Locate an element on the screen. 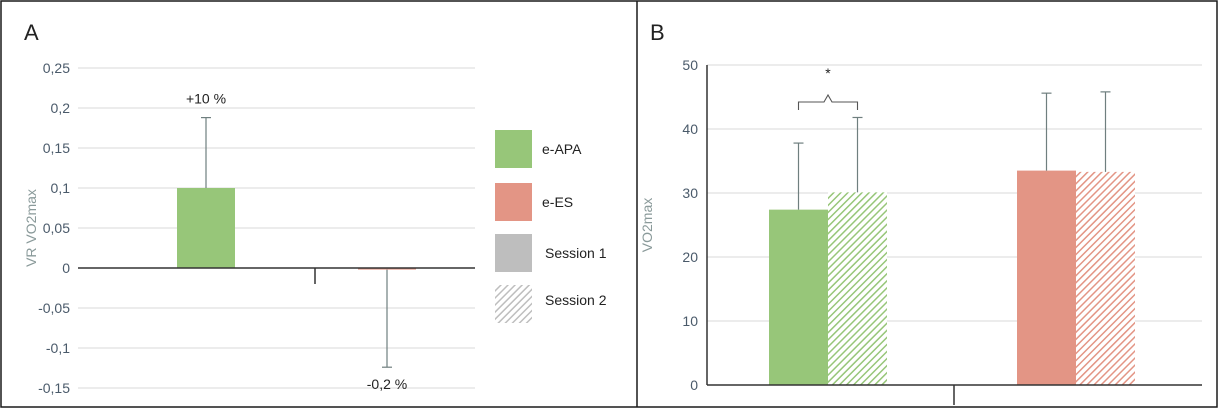 This screenshot has height=408, width=1218. panel-b-y-tick-label: 50 is located at coordinates (690, 65).